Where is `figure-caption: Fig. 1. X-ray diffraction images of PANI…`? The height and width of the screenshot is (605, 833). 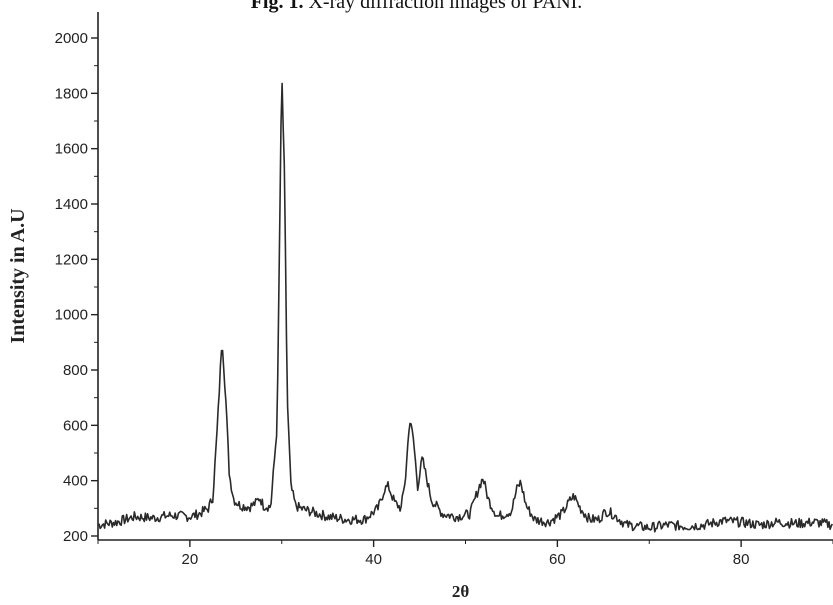
figure-caption: Fig. 1. X-ray diffraction images of PANI… is located at coordinates (416, 7).